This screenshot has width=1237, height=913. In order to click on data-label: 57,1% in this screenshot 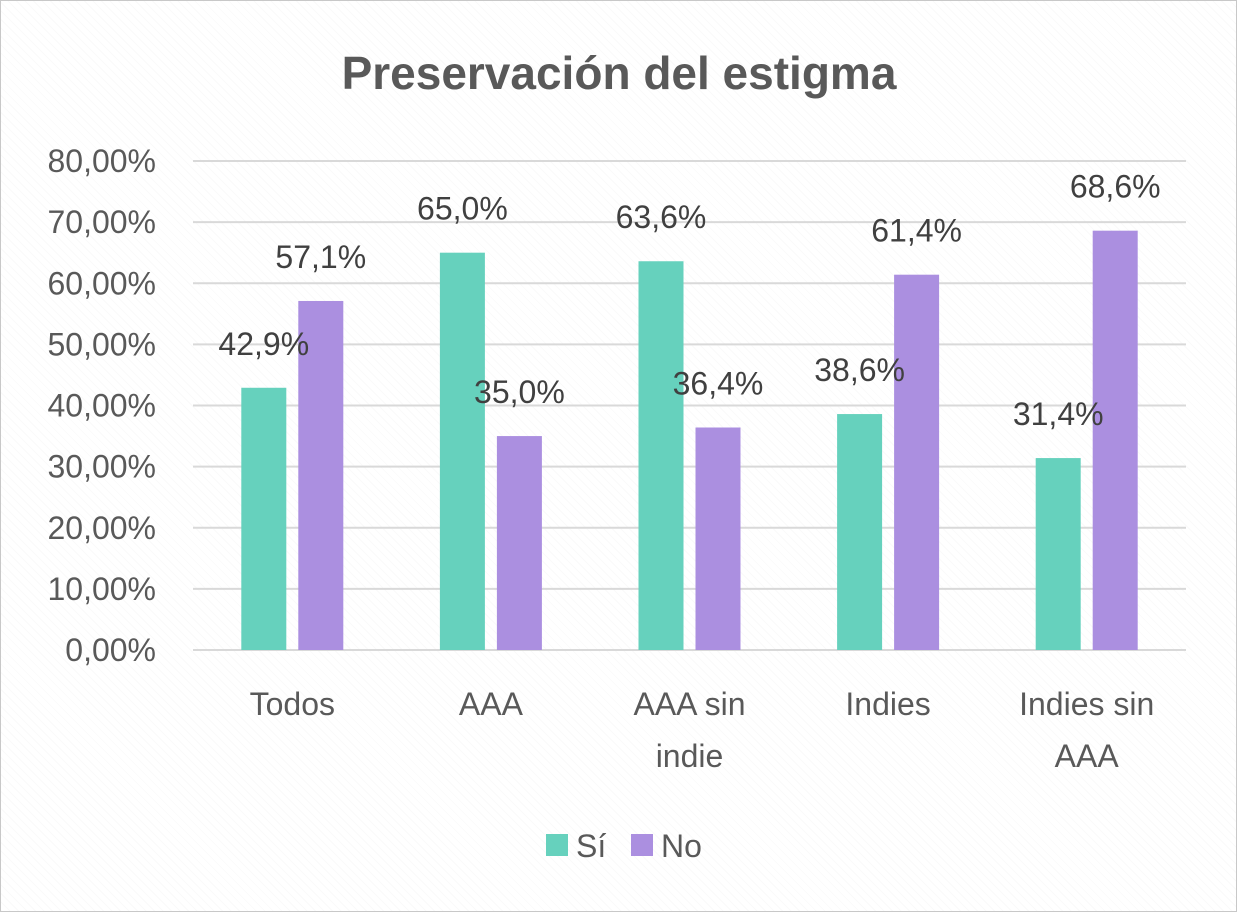, I will do `click(320, 257)`.